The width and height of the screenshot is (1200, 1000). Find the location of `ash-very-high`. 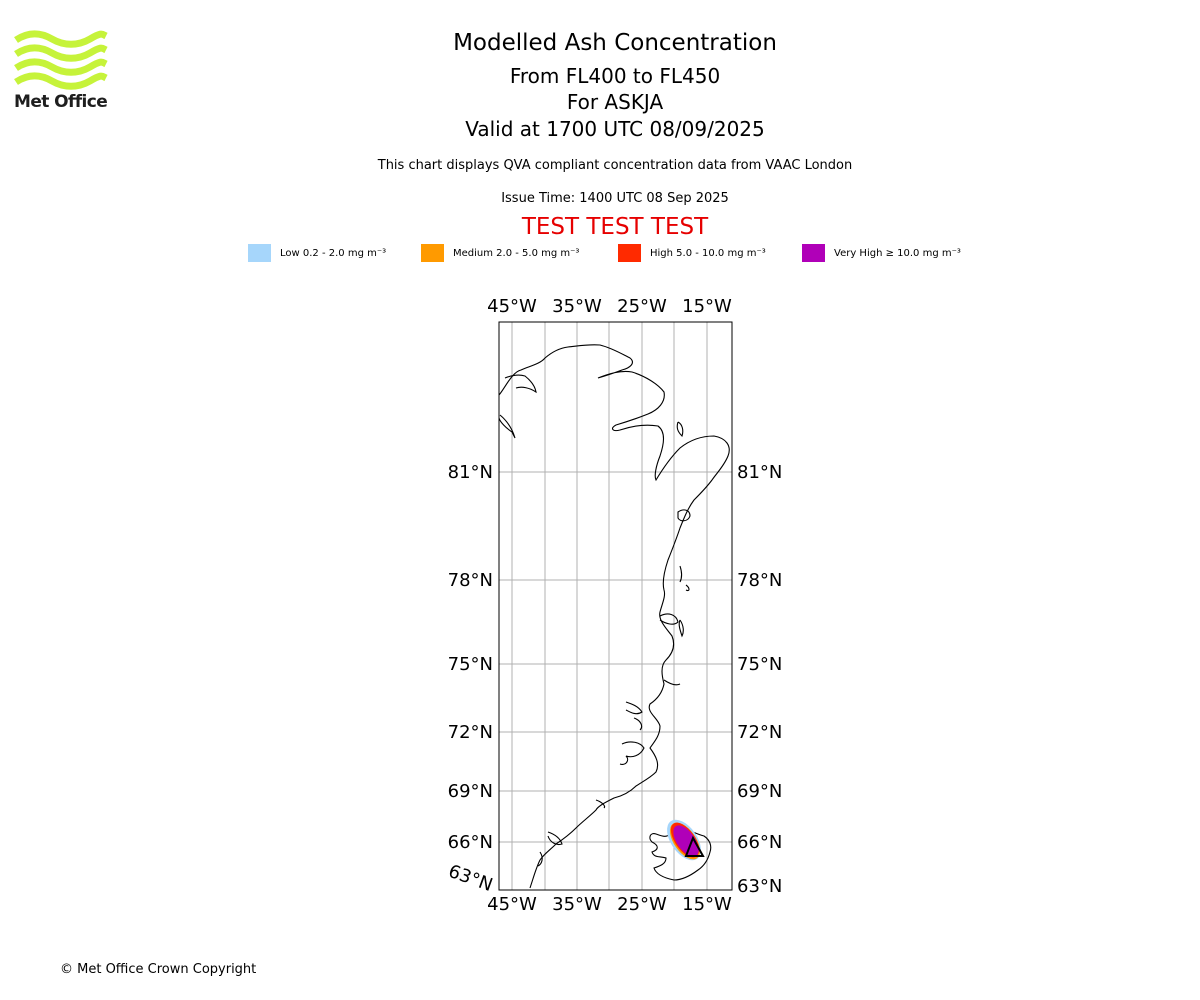

ash-very-high is located at coordinates (686, 841).